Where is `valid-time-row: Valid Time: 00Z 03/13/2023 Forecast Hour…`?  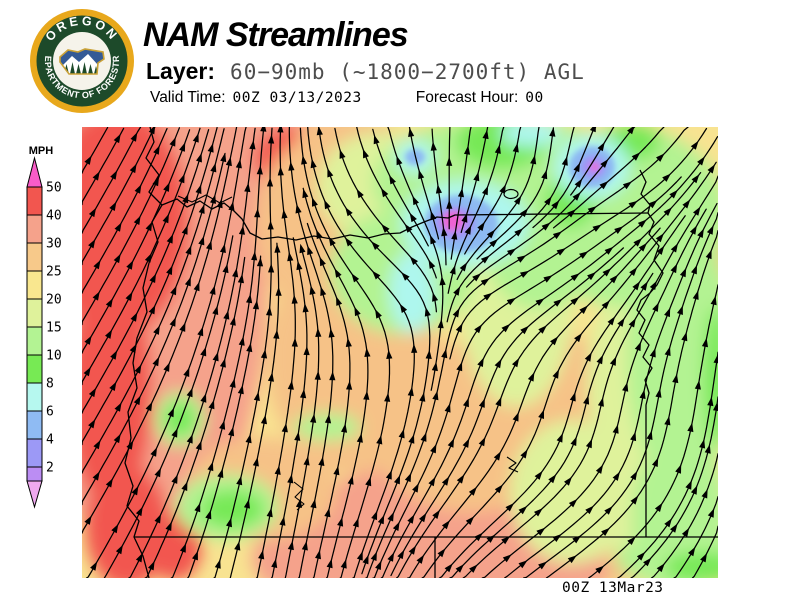 valid-time-row: Valid Time: 00Z 03/13/2023 Forecast Hour… is located at coordinates (347, 98).